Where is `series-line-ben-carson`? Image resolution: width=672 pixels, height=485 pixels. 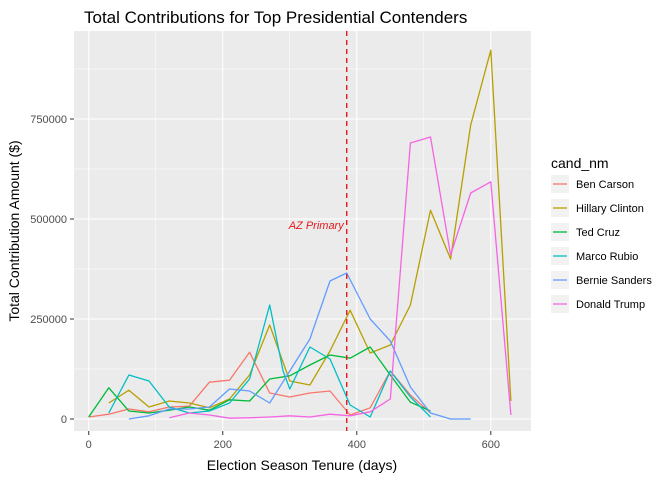 series-line-ben-carson is located at coordinates (259, 384).